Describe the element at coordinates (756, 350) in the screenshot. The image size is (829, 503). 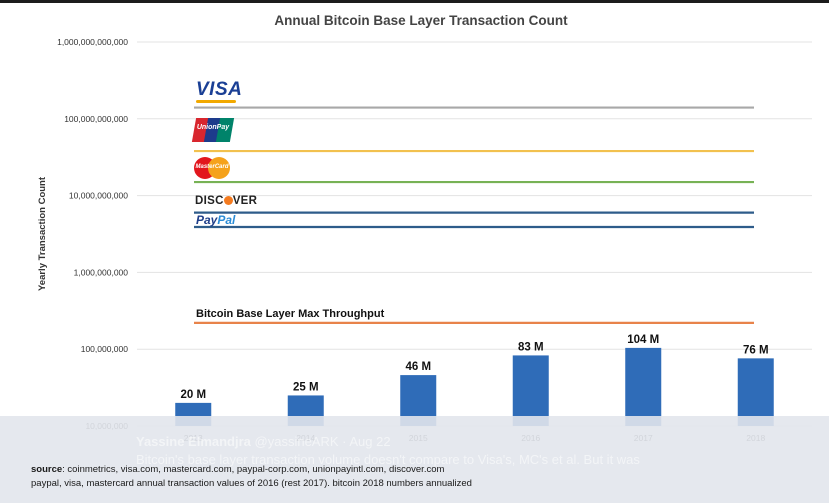
I see `data-label: 76 M` at that location.